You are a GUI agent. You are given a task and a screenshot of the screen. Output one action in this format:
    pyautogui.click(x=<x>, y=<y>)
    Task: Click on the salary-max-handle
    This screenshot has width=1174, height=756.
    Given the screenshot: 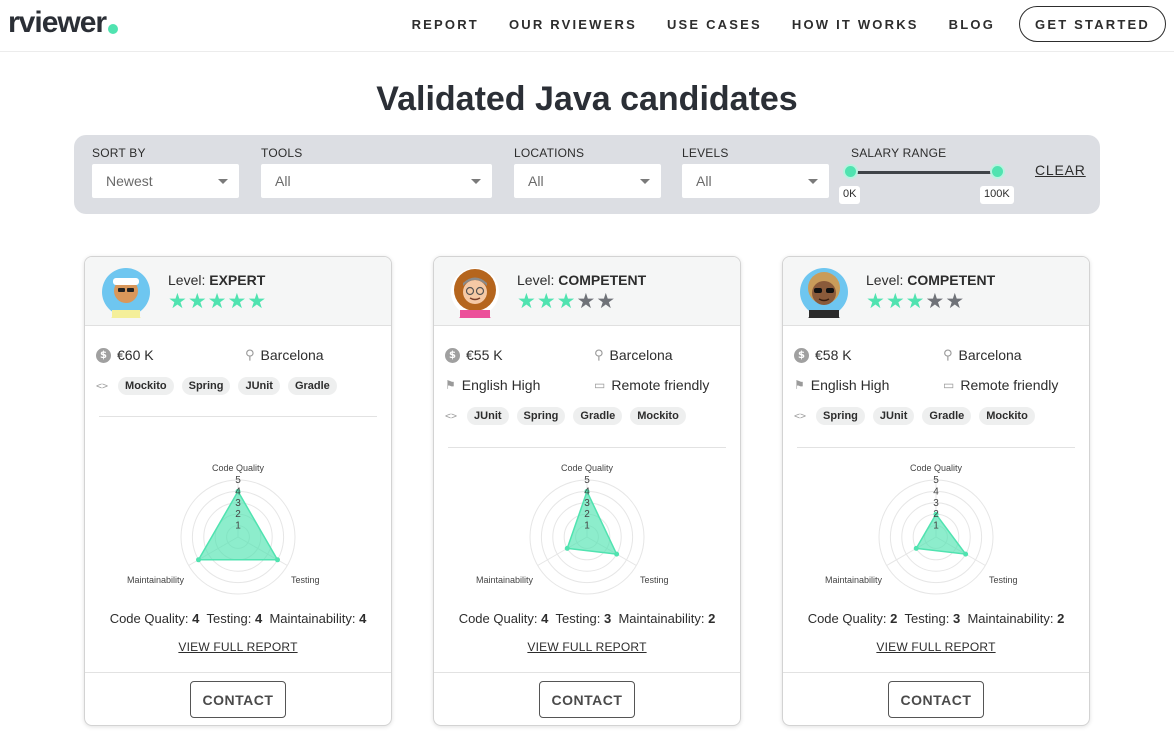 What is the action you would take?
    pyautogui.click(x=997, y=171)
    